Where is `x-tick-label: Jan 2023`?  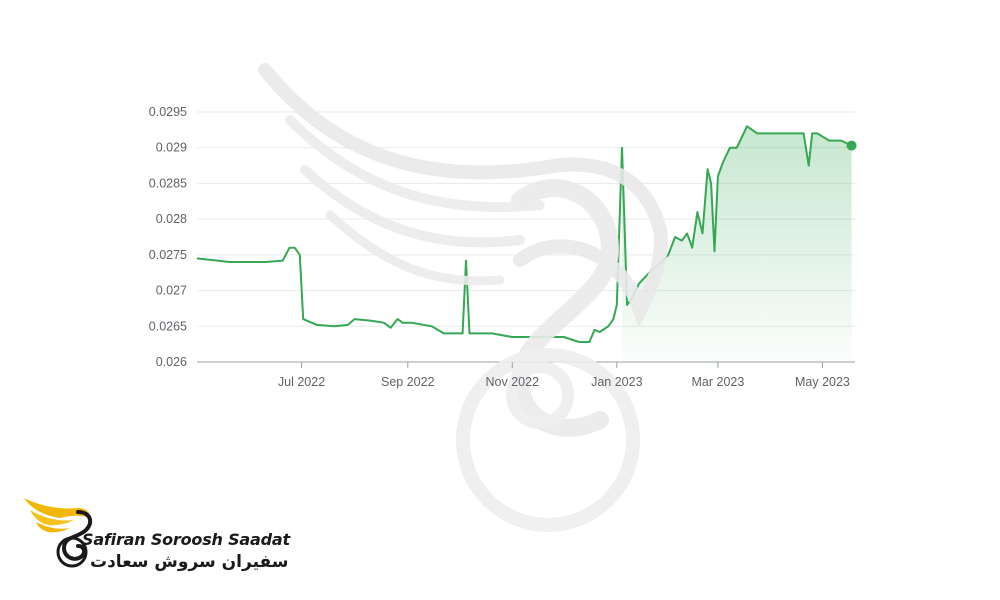 x-tick-label: Jan 2023 is located at coordinates (616, 382).